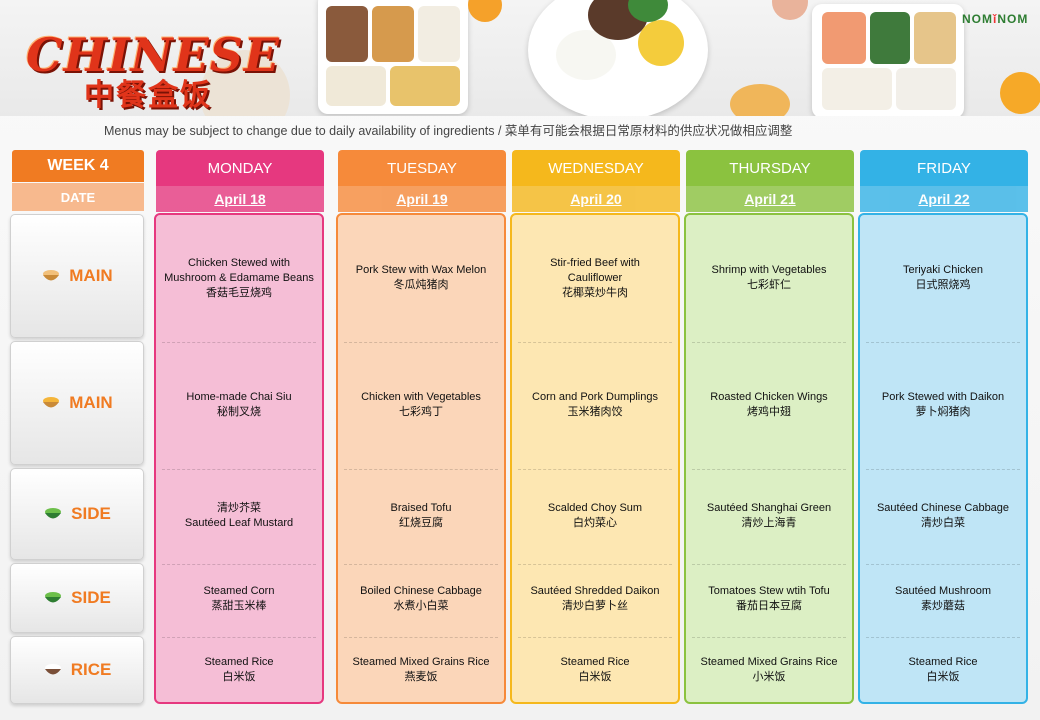 The height and width of the screenshot is (720, 1040). What do you see at coordinates (595, 516) in the screenshot?
I see `dish-2-2: Scalded Choy Sum 白灼菜心` at bounding box center [595, 516].